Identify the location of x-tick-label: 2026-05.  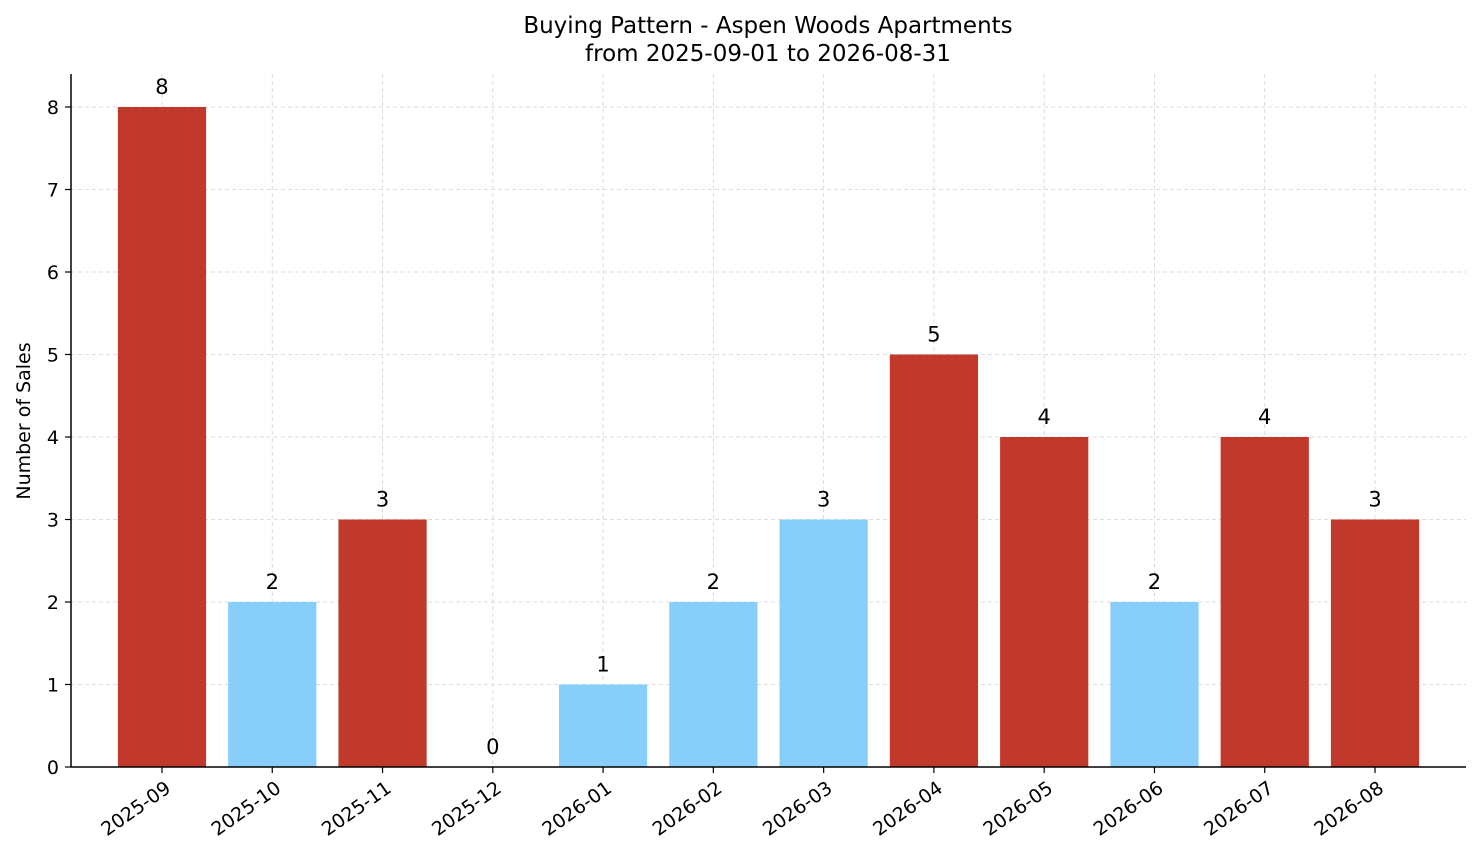
(1018, 809).